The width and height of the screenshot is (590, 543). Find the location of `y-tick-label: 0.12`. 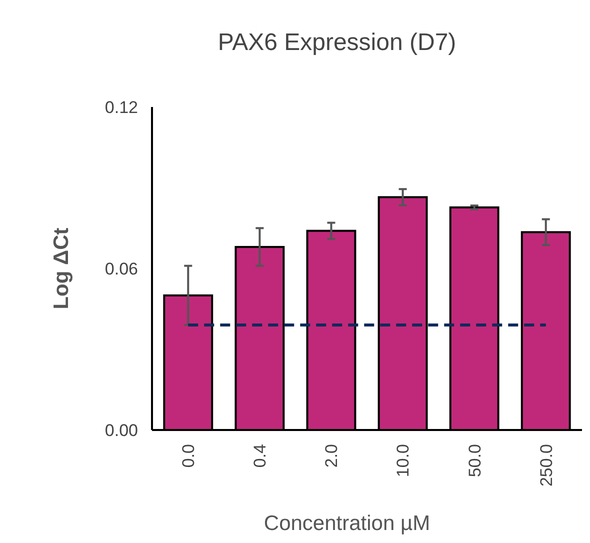

y-tick-label: 0.12 is located at coordinates (121, 107).